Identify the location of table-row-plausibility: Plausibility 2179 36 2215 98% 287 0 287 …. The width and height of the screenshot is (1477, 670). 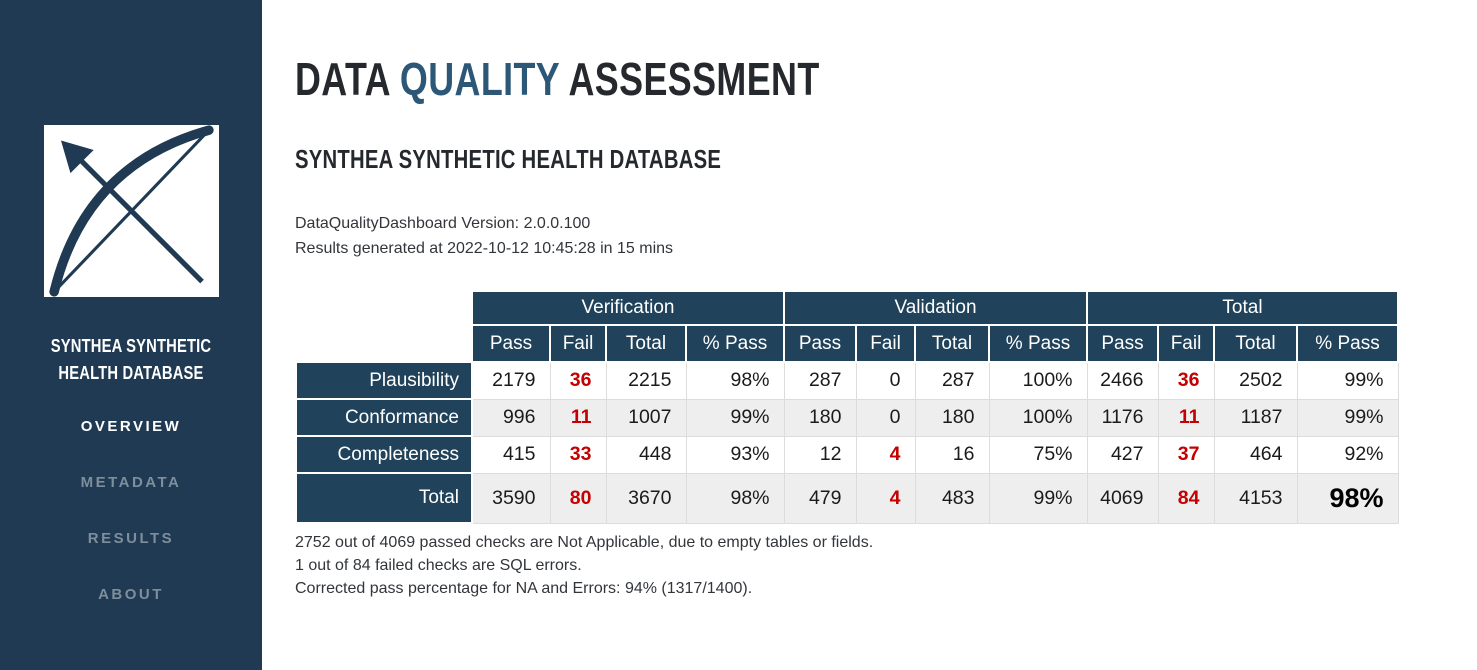
(847, 380).